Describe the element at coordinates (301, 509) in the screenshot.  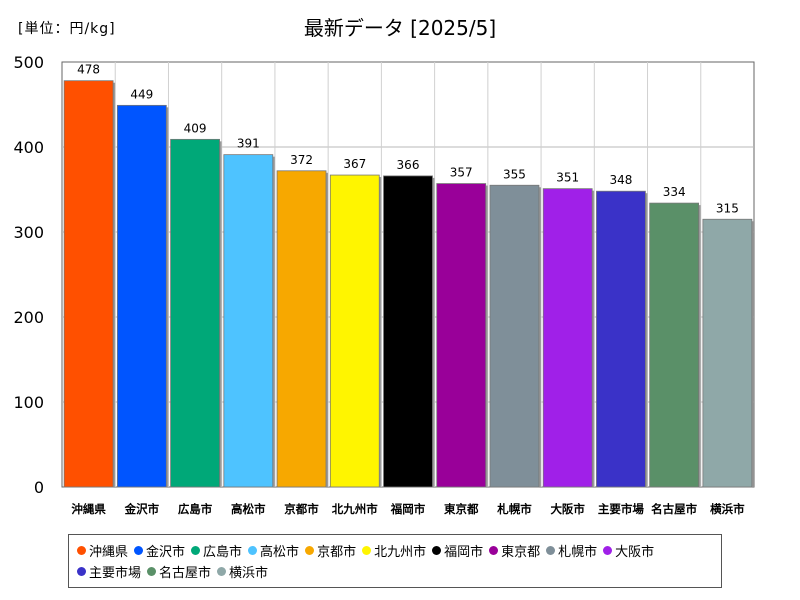
I see `x-tick-label: 京都市` at that location.